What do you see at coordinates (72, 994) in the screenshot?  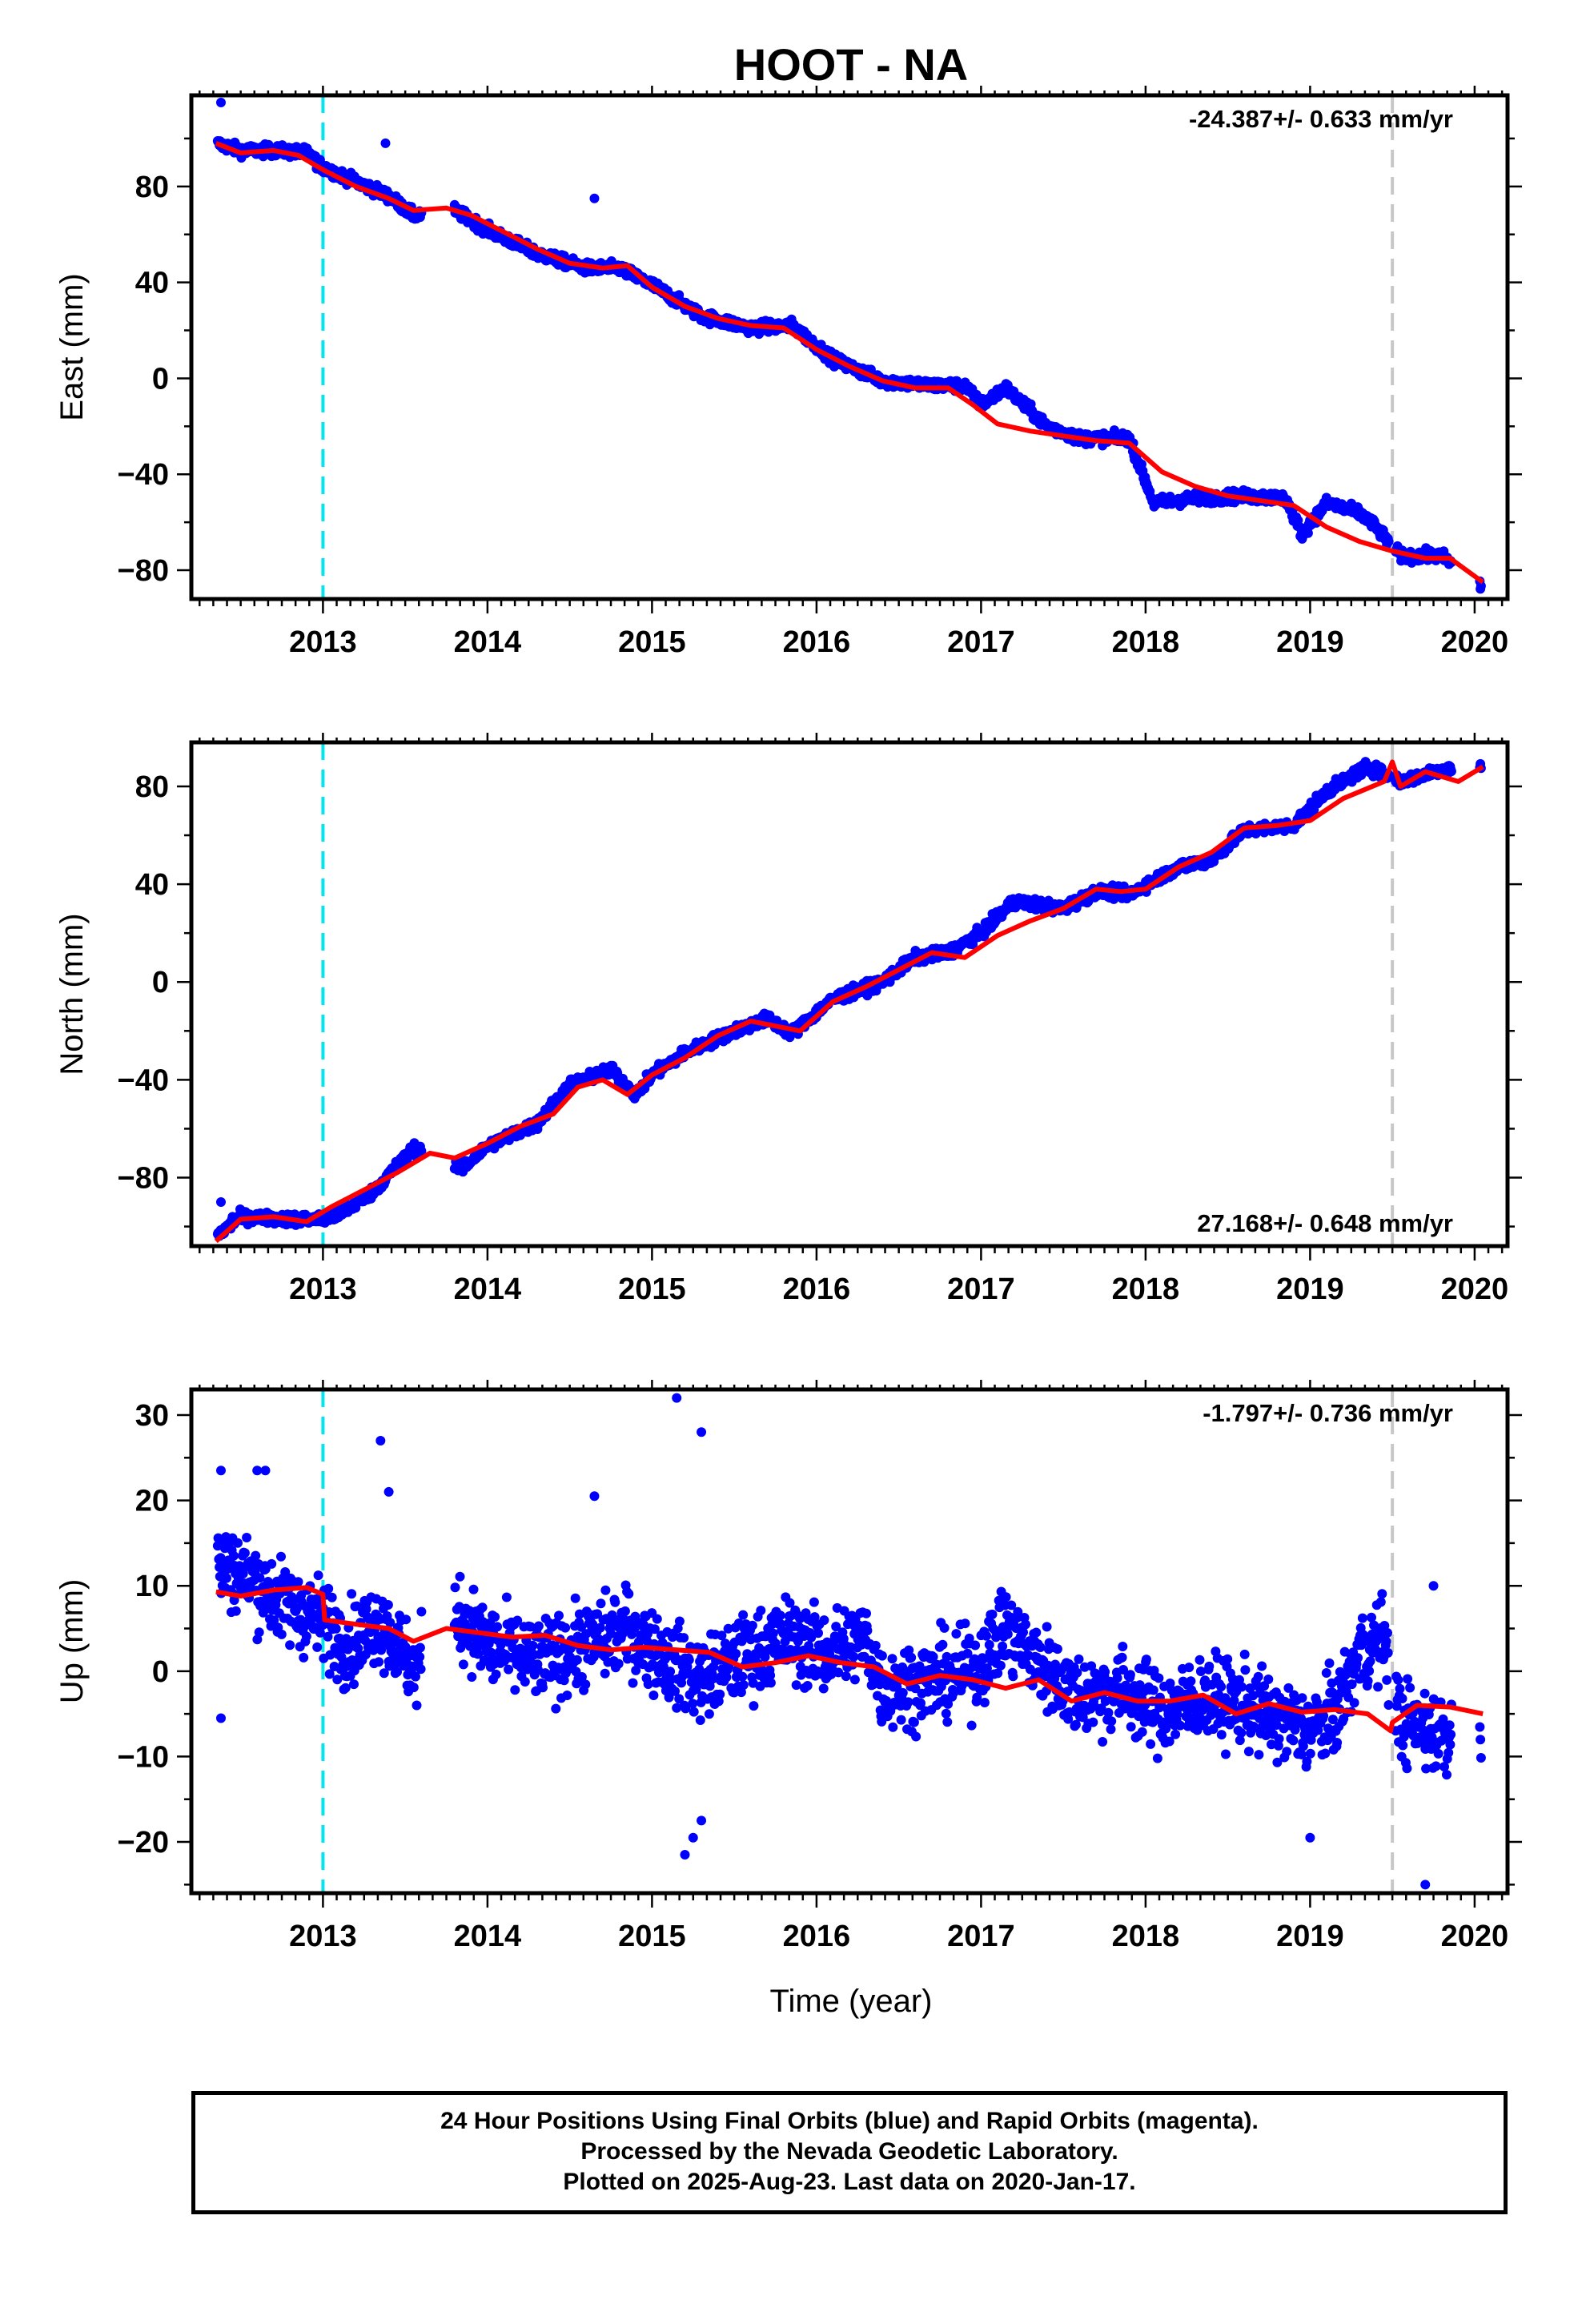 I see `y-axis-label: North (mm)` at bounding box center [72, 994].